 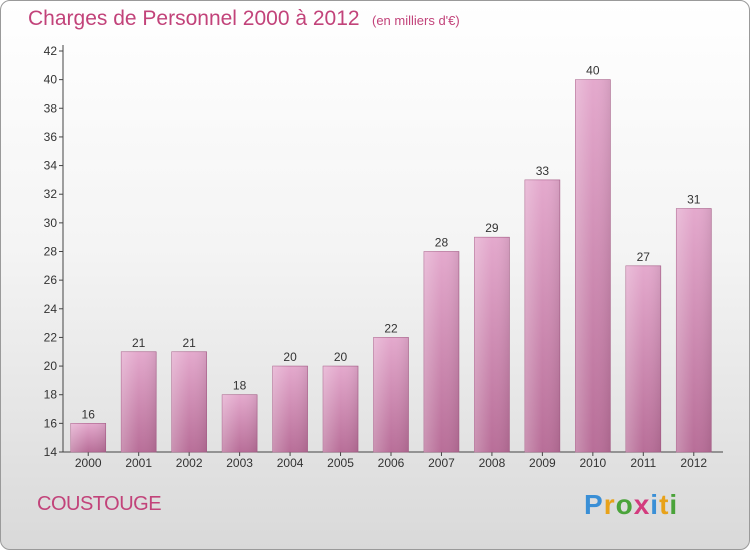 What do you see at coordinates (391, 463) in the screenshot?
I see `x-tick-label: 2006` at bounding box center [391, 463].